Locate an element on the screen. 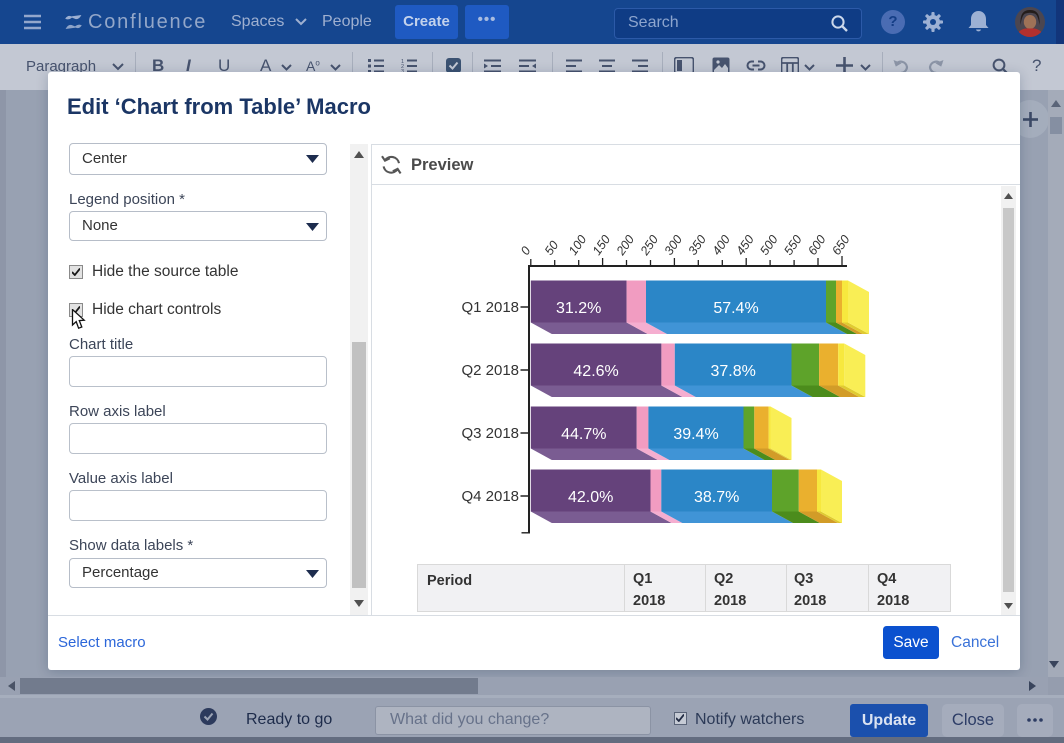  svg-text: Q1 2018 is located at coordinates (490, 307).